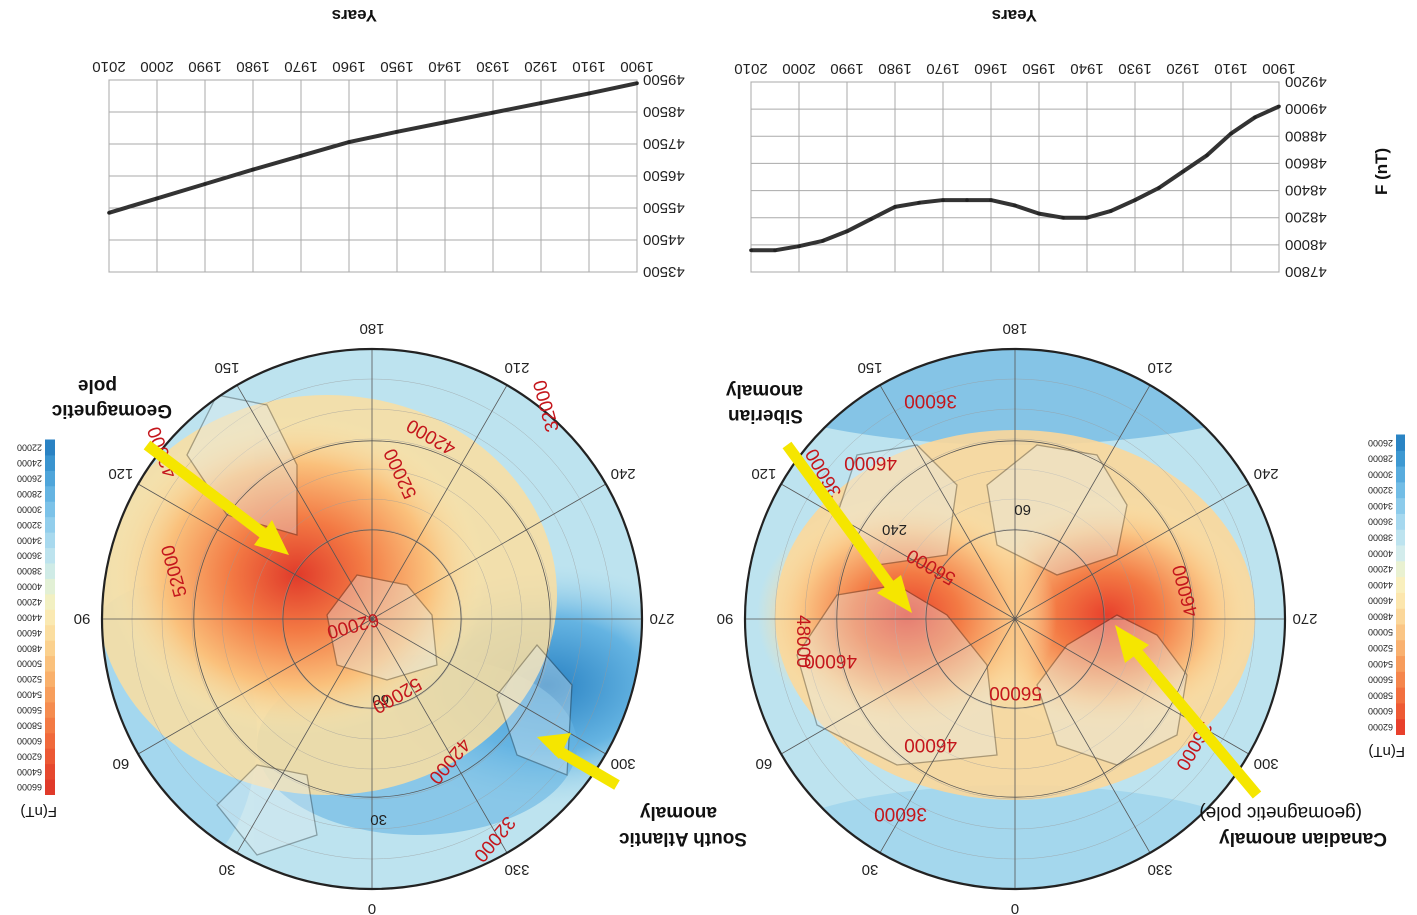  What do you see at coordinates (1381, 171) in the screenshot?
I see `north-chart-ylabel: F (nT)` at bounding box center [1381, 171].